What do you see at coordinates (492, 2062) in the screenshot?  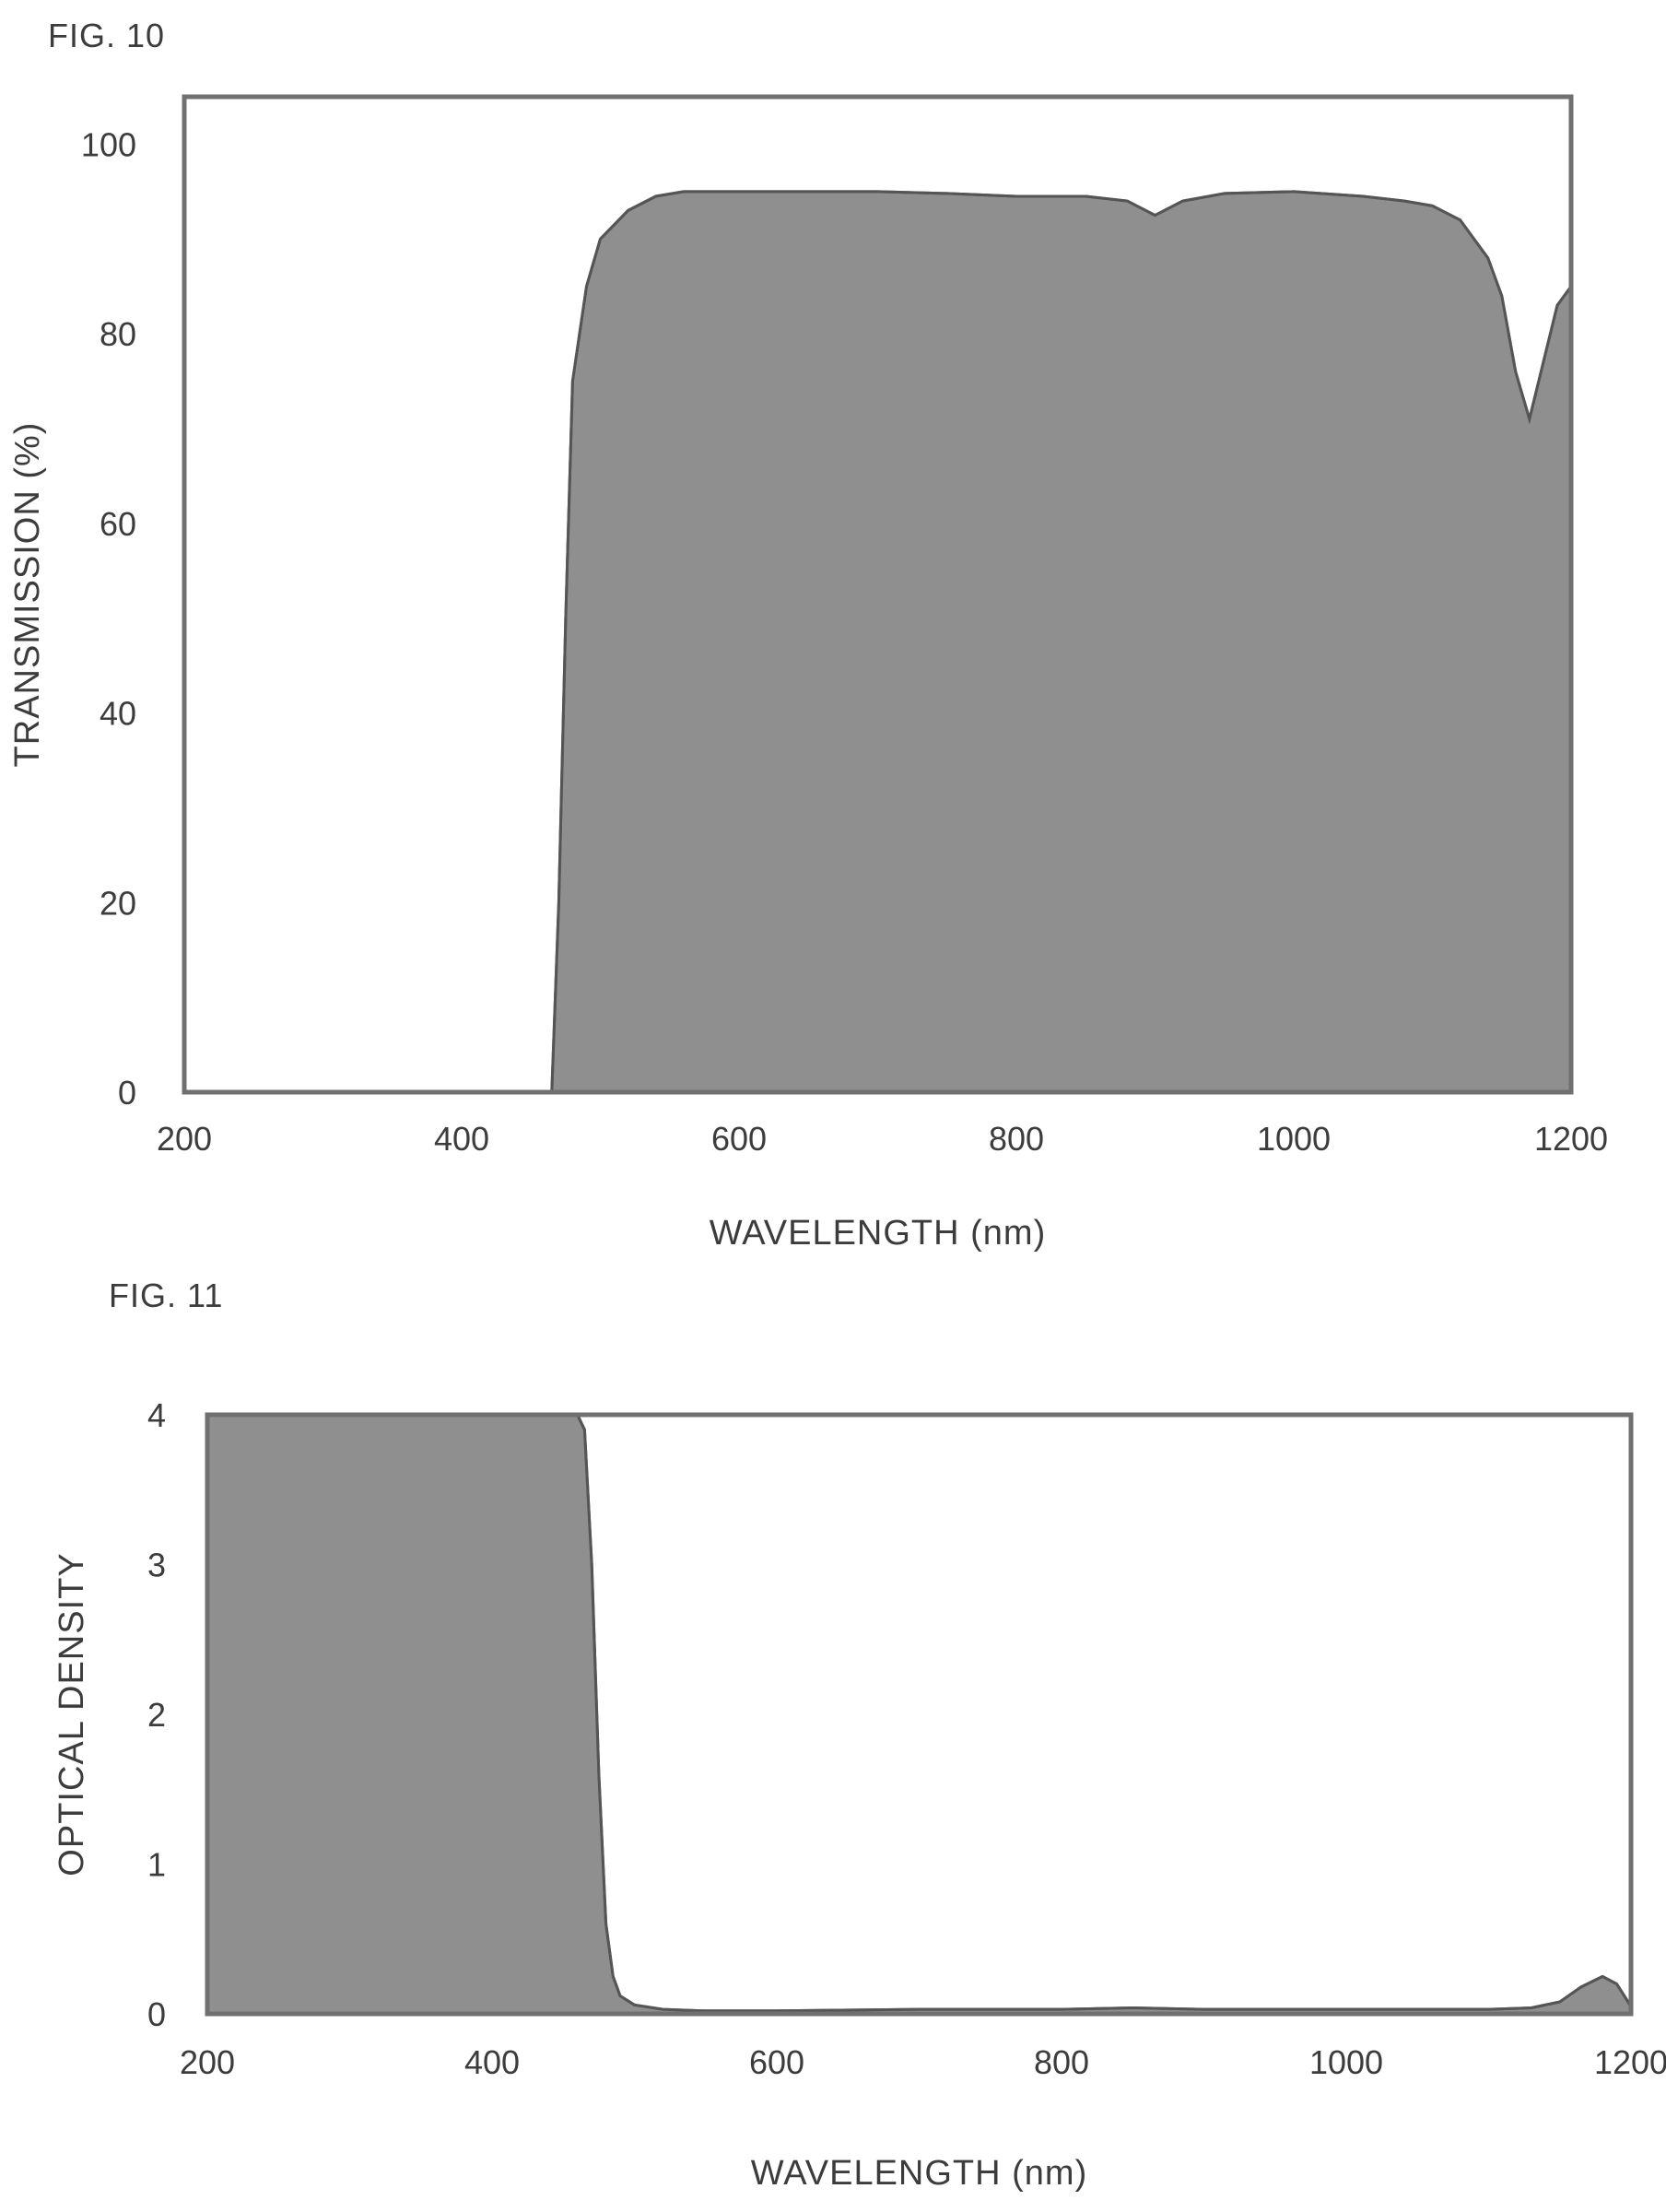 I see `optical-density-x-tick-label: 400` at bounding box center [492, 2062].